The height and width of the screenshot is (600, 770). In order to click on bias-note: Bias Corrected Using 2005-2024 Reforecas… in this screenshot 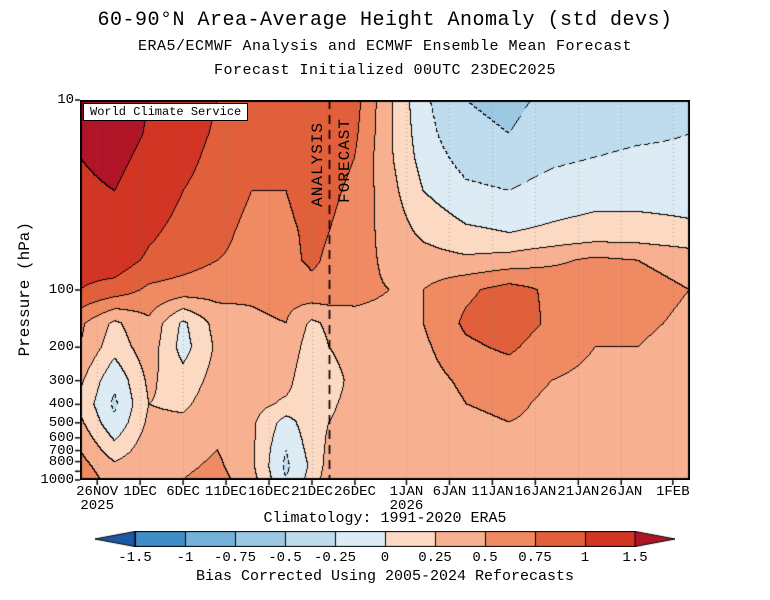, I will do `click(385, 576)`.